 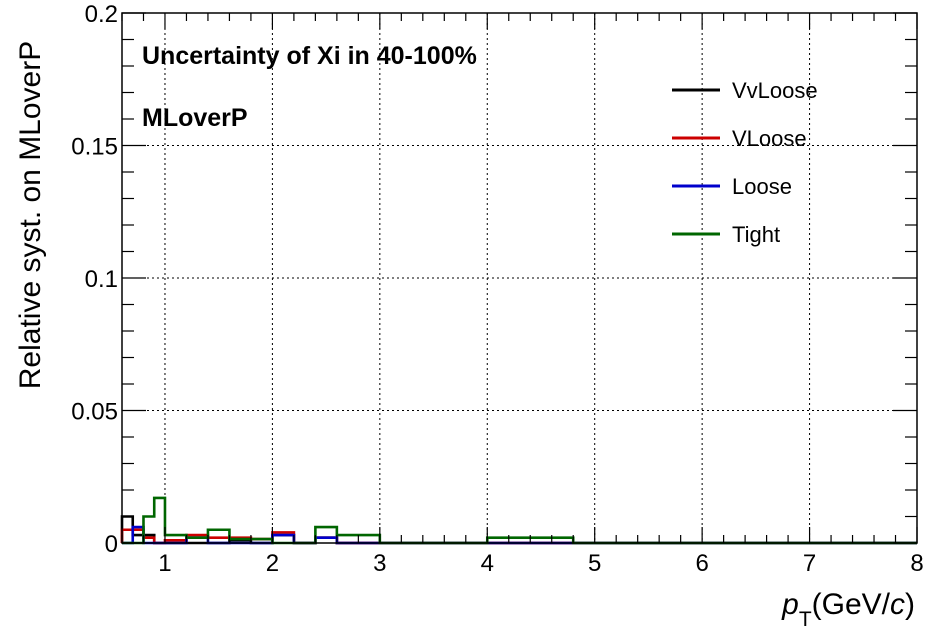 I want to click on series-tight-line, so click(x=519, y=520).